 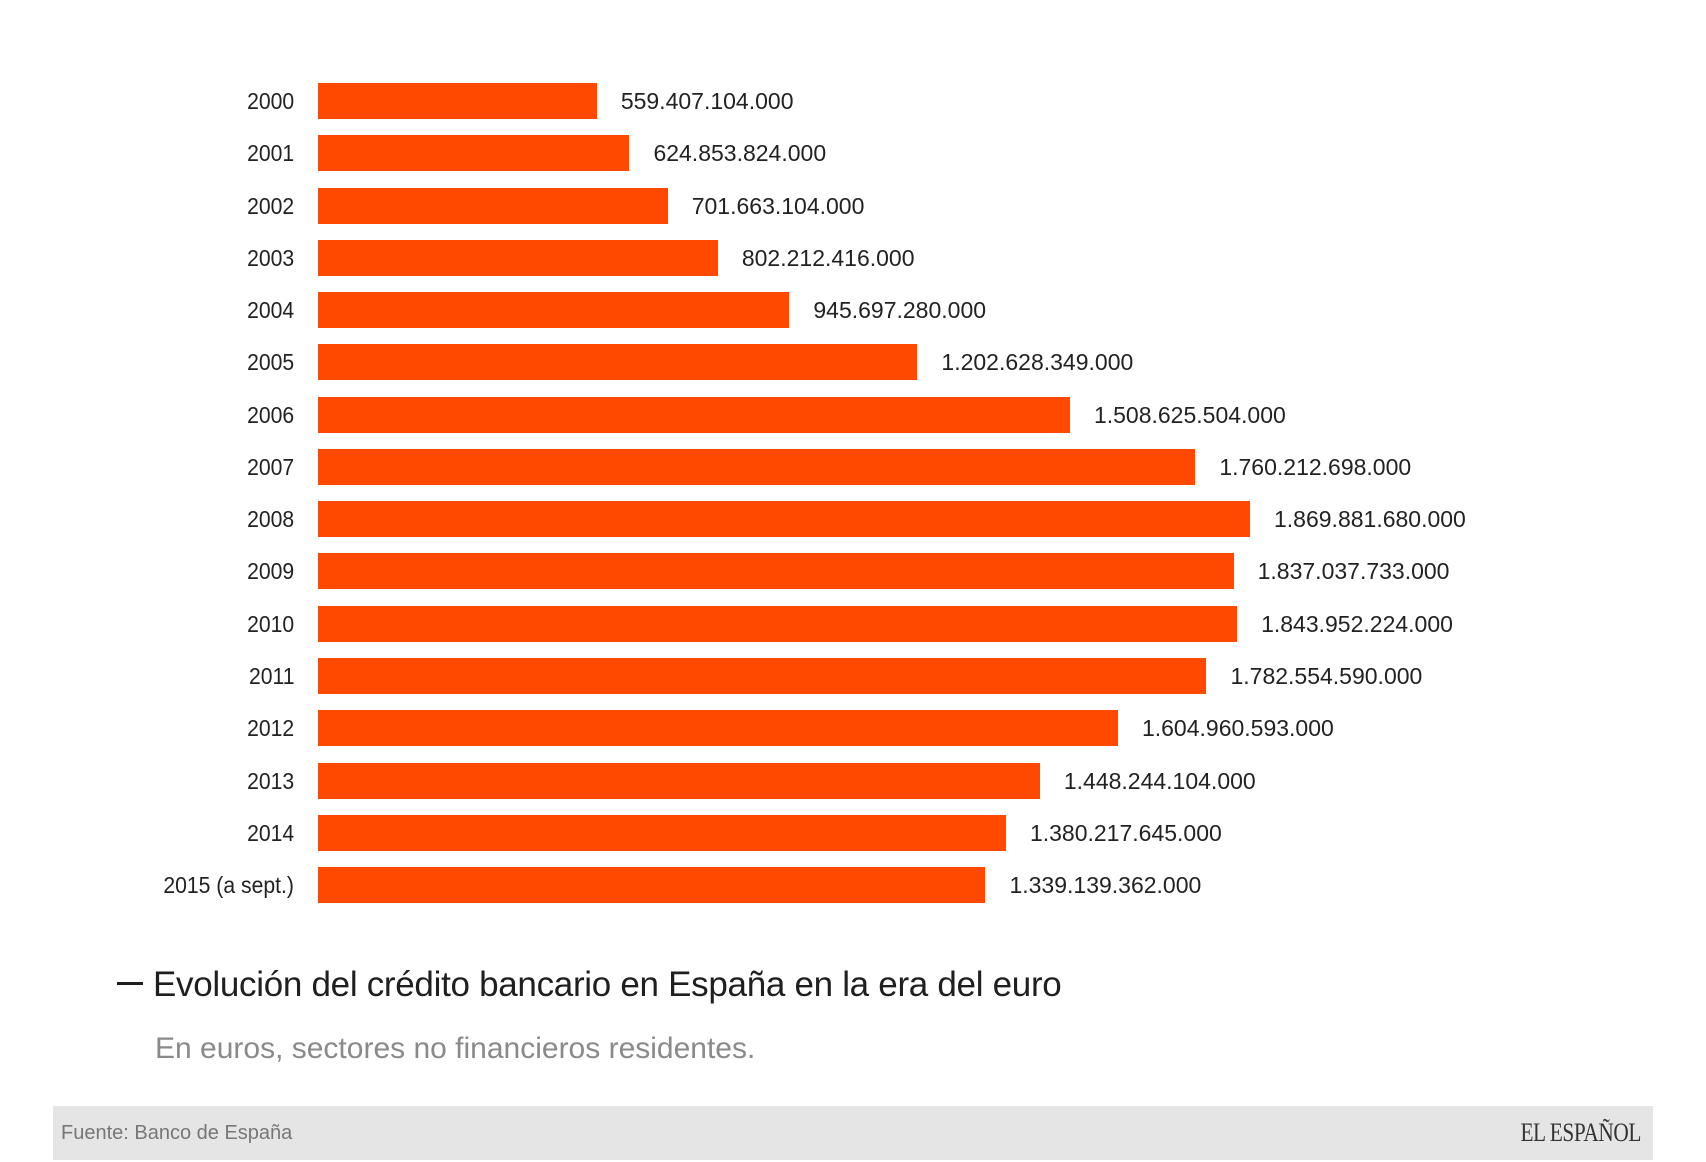 What do you see at coordinates (1105, 885) in the screenshot?
I see `data-label: 1.339.139.362.000` at bounding box center [1105, 885].